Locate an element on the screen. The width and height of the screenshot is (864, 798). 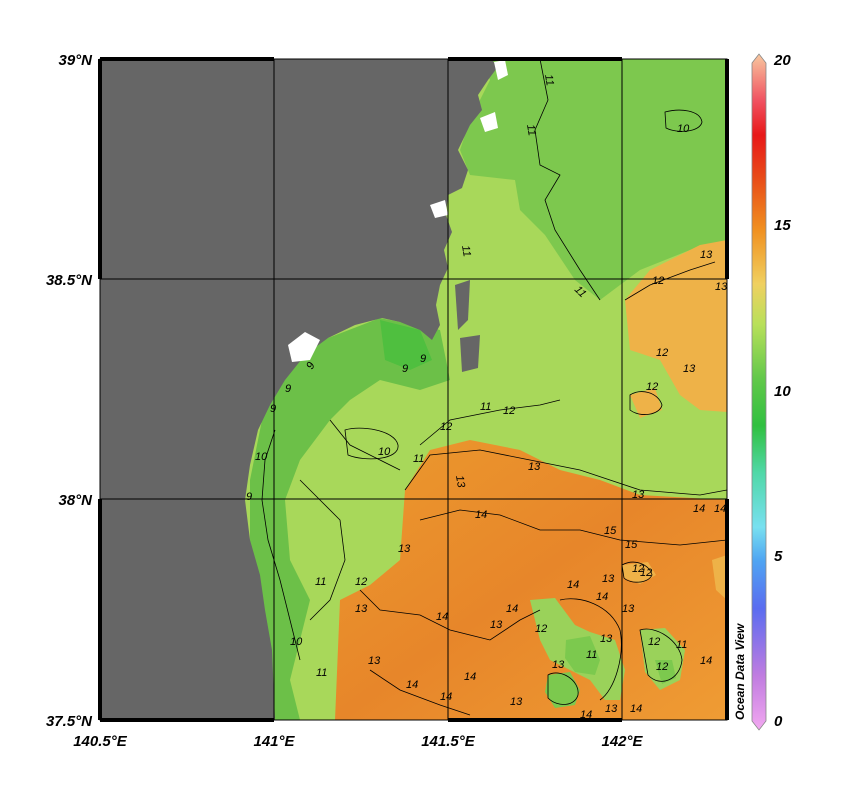
colorbar-label-0: 0 is located at coordinates (778, 721).